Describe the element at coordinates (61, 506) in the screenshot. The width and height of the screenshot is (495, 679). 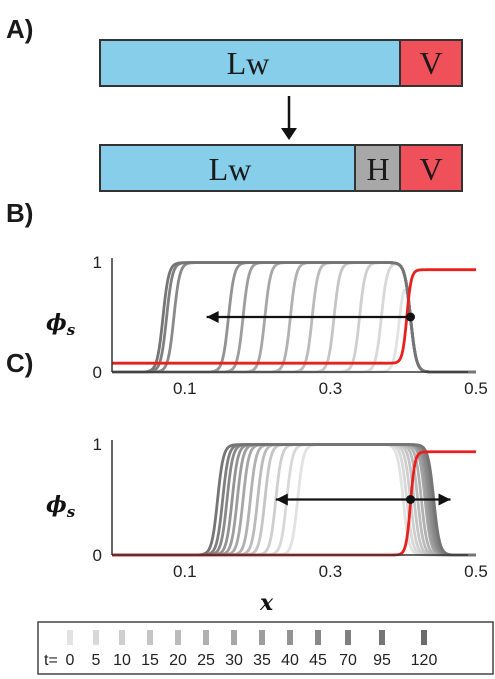
I see `chart-c-ylabel: ϕs` at that location.